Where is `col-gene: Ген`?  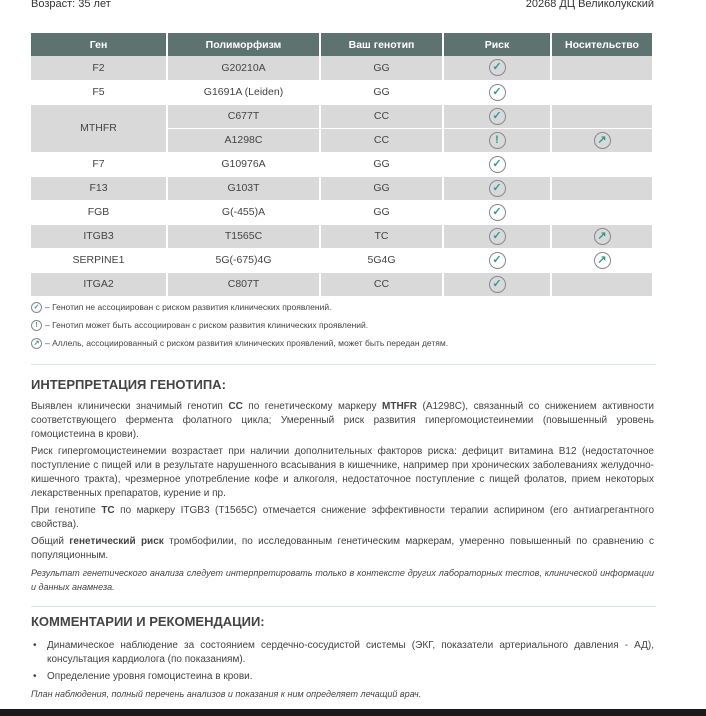
col-gene: Ген is located at coordinates (99, 44).